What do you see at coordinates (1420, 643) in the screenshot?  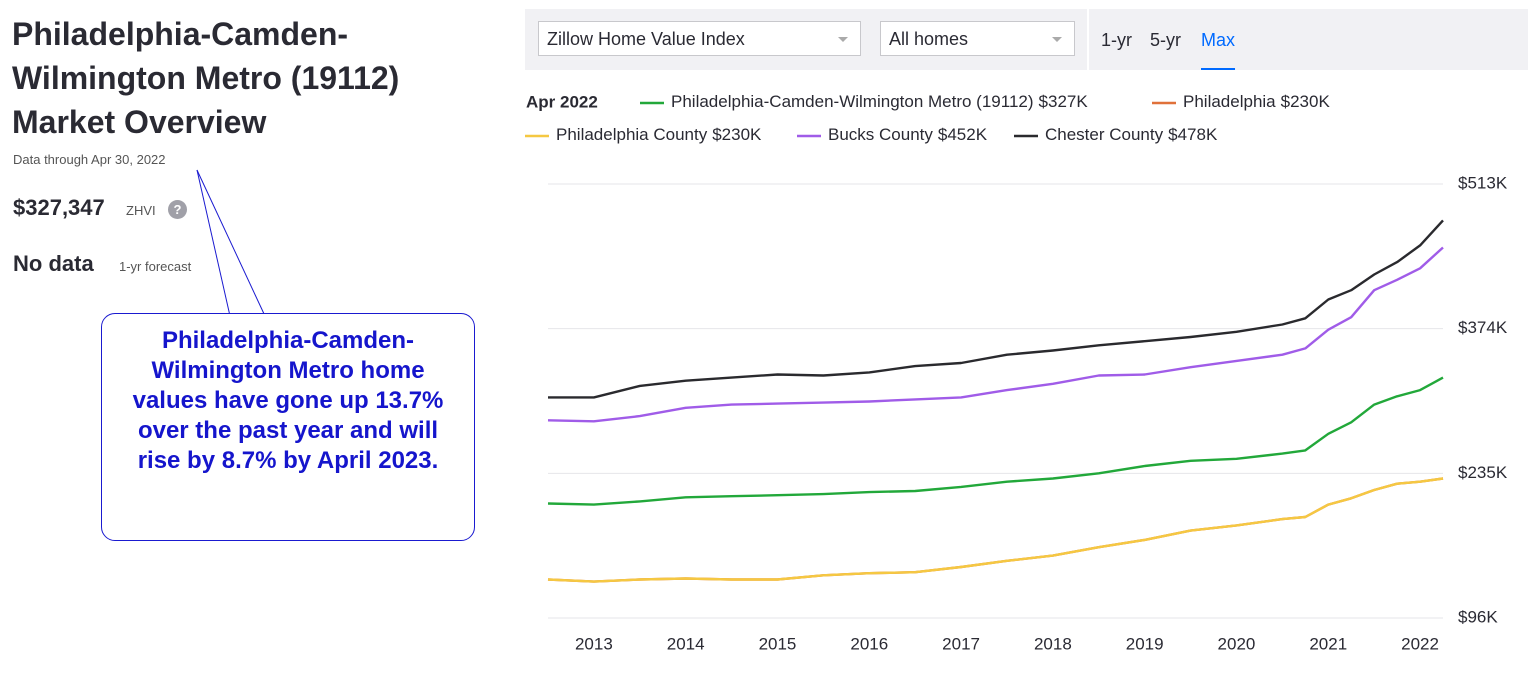 I see `x-tick-label: 2022` at bounding box center [1420, 643].